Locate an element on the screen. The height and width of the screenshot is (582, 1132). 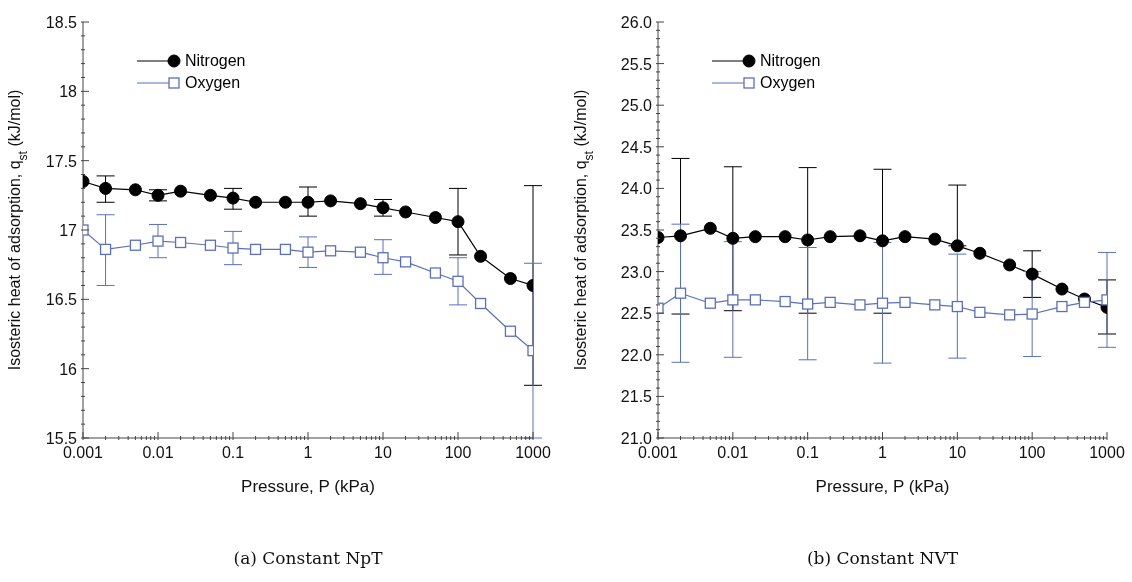
y-tick-label: 18.5 is located at coordinates (61, 22).